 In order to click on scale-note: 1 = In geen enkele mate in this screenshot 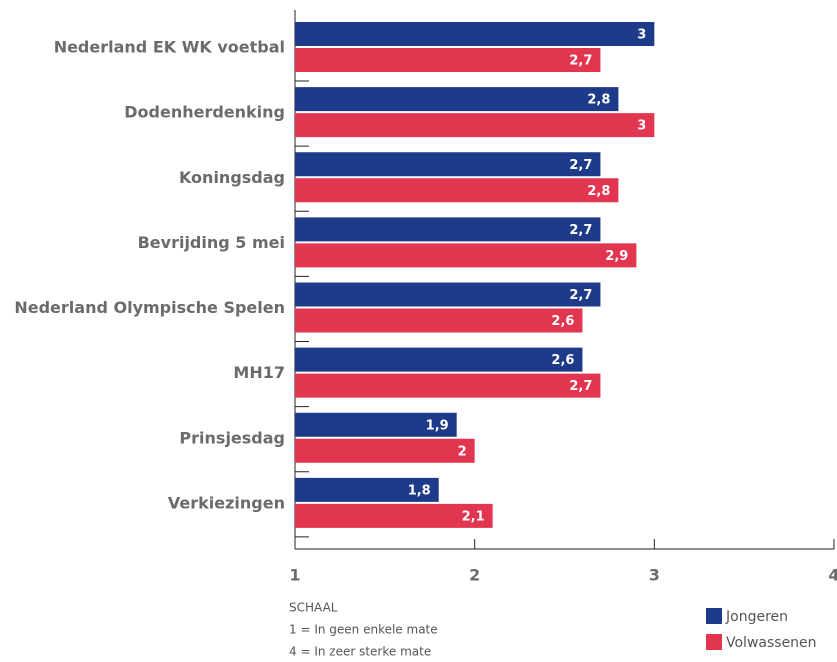, I will do `click(363, 630)`.